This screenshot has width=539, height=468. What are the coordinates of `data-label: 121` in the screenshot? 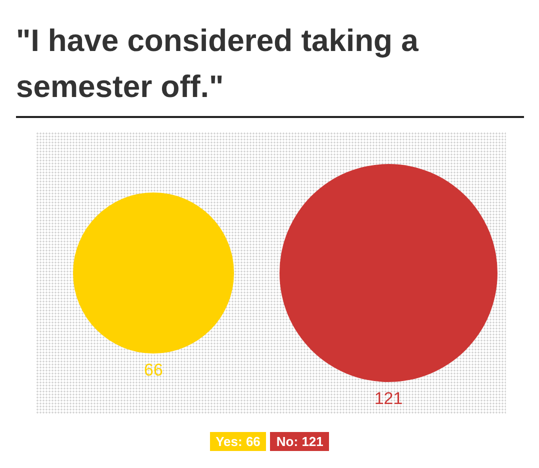 It's located at (388, 398).